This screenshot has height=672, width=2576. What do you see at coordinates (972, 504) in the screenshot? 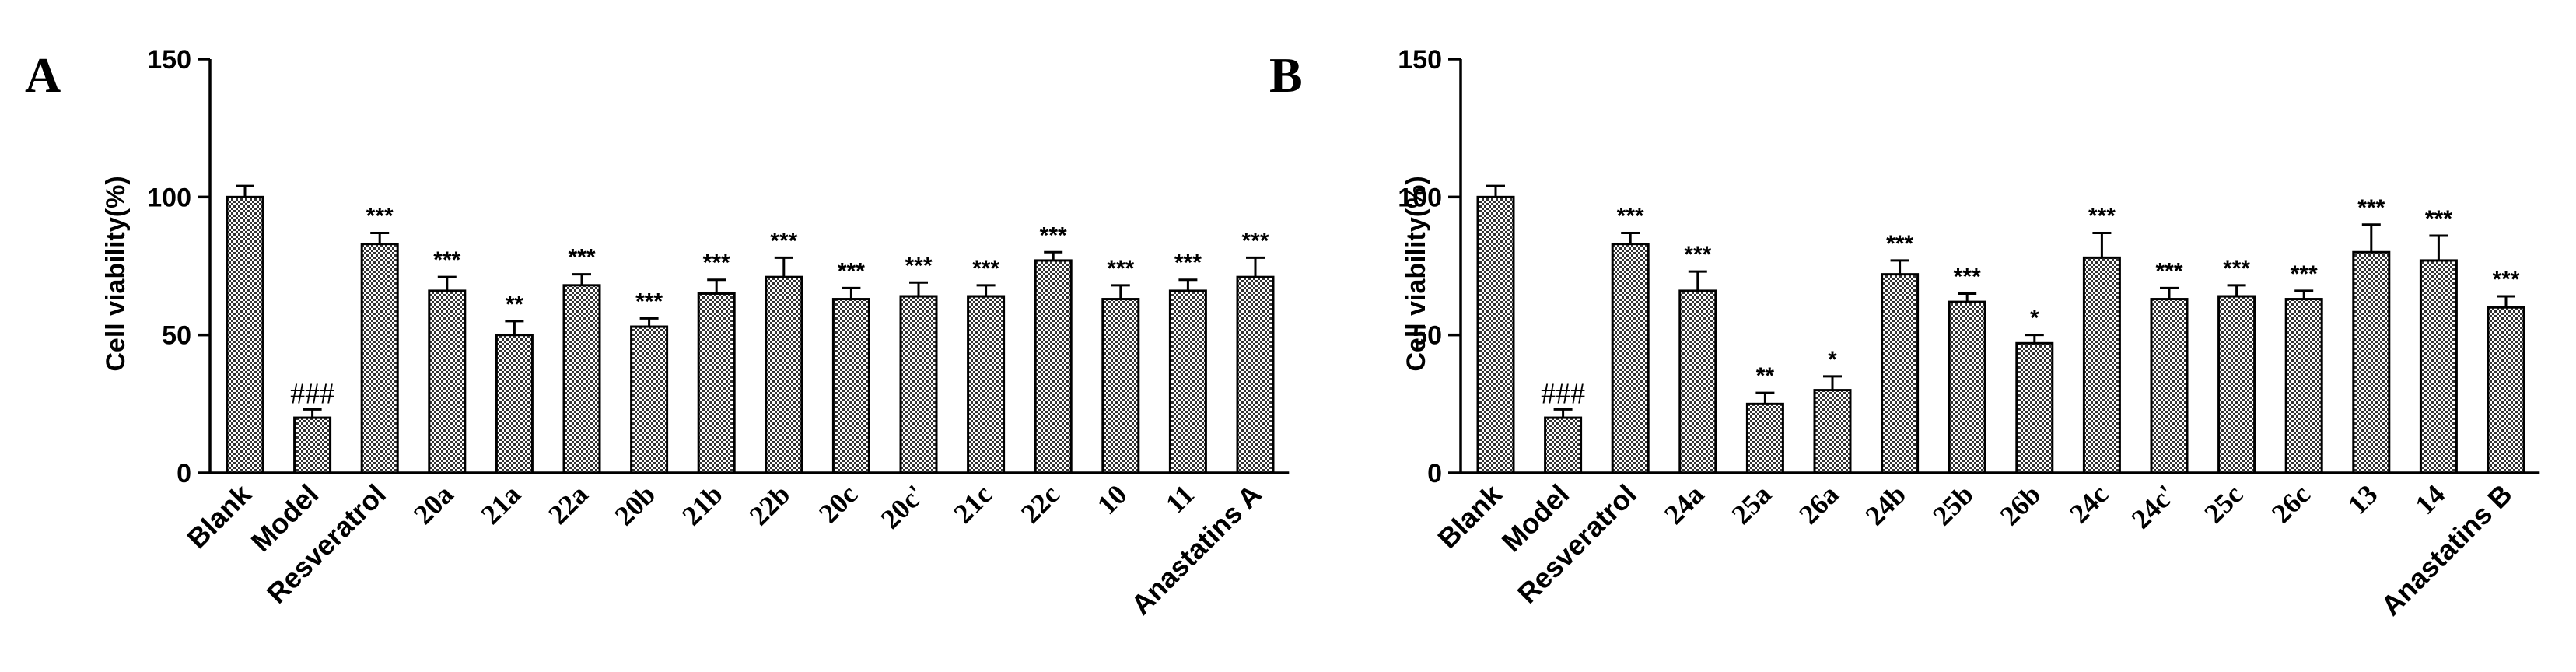
I see `x-tick-label: 21c` at bounding box center [972, 504].